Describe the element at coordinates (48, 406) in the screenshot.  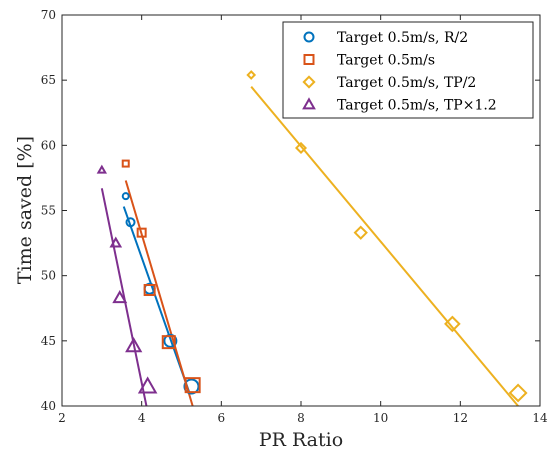
I see `y-tick-label: 40` at that location.